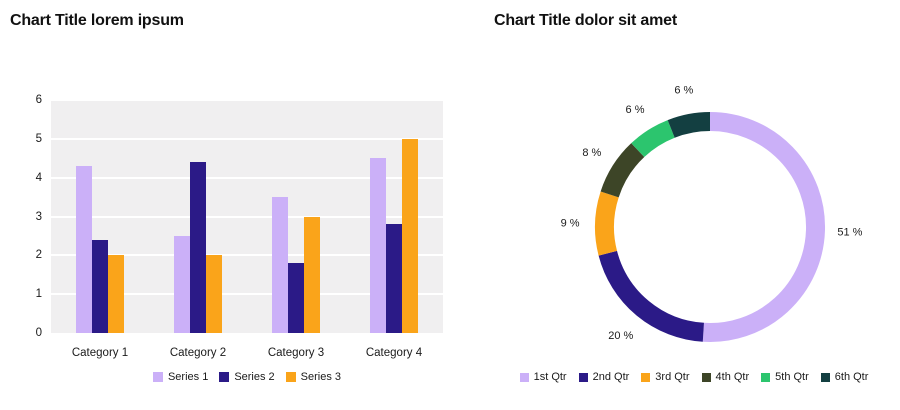  I want to click on x-axis-category-label: Category 2, so click(198, 353).